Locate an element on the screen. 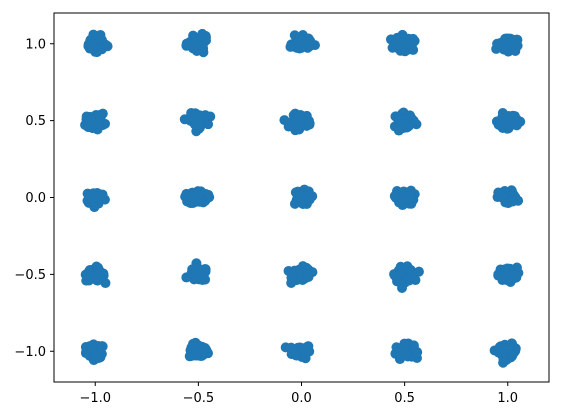 The height and width of the screenshot is (416, 562). x-axis: −1.0 −0.5 0.0 0.5 1.0 is located at coordinates (298, 394).